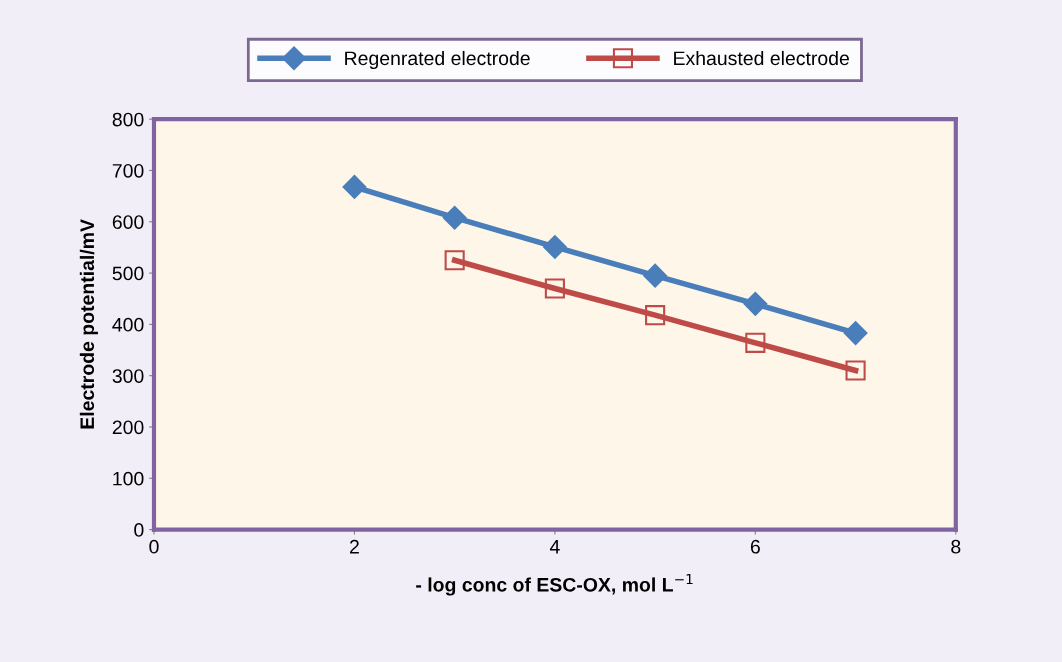  What do you see at coordinates (128, 119) in the screenshot?
I see `y-tick-label: 800` at bounding box center [128, 119].